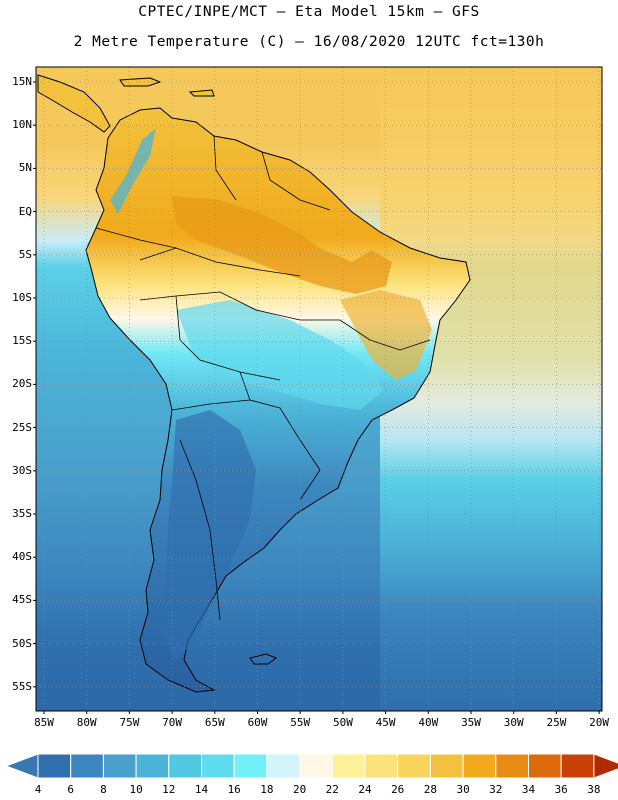 Image resolution: width=618 pixels, height=800 pixels. Describe the element at coordinates (133, 171) in the screenshot. I see `andes-north-cool-strip` at that location.